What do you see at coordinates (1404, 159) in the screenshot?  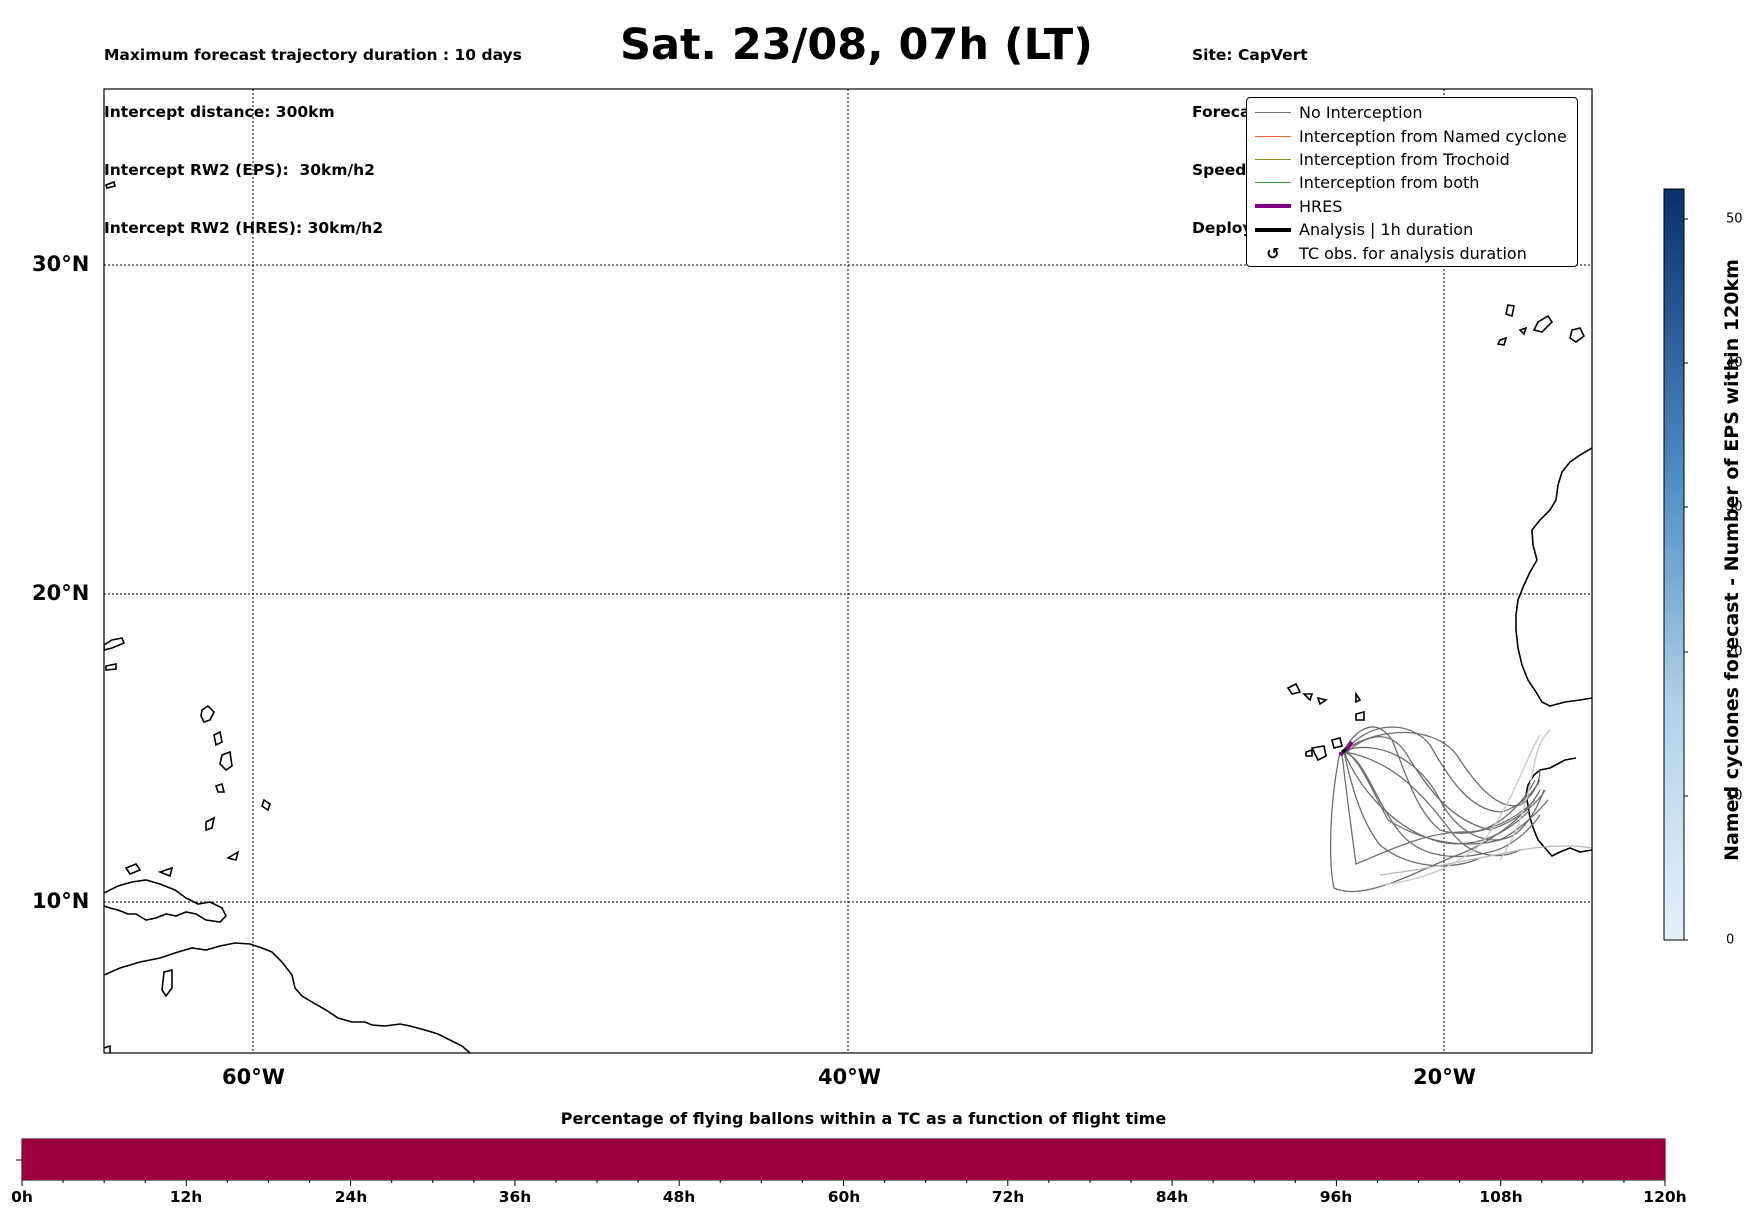 I see `legend-label: Interception from Trochoid` at bounding box center [1404, 159].